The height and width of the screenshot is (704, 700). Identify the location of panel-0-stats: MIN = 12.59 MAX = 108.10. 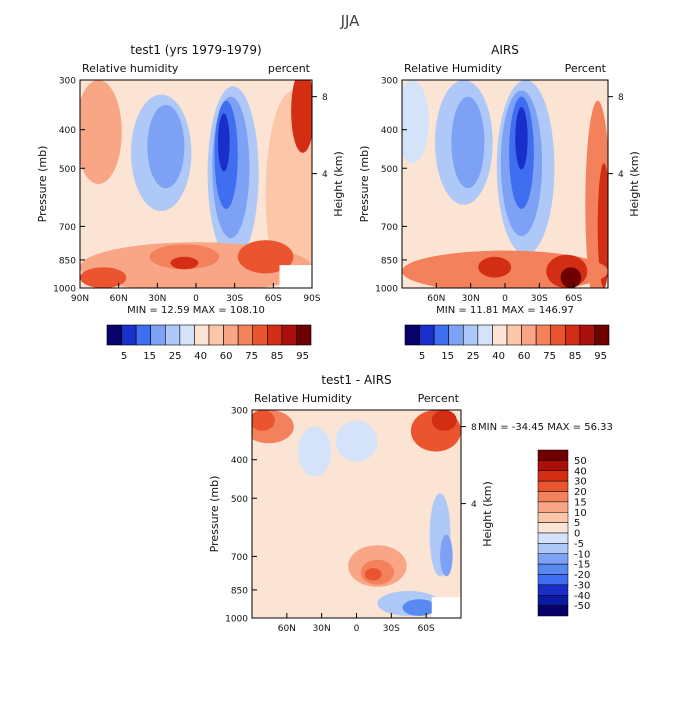
(196, 310).